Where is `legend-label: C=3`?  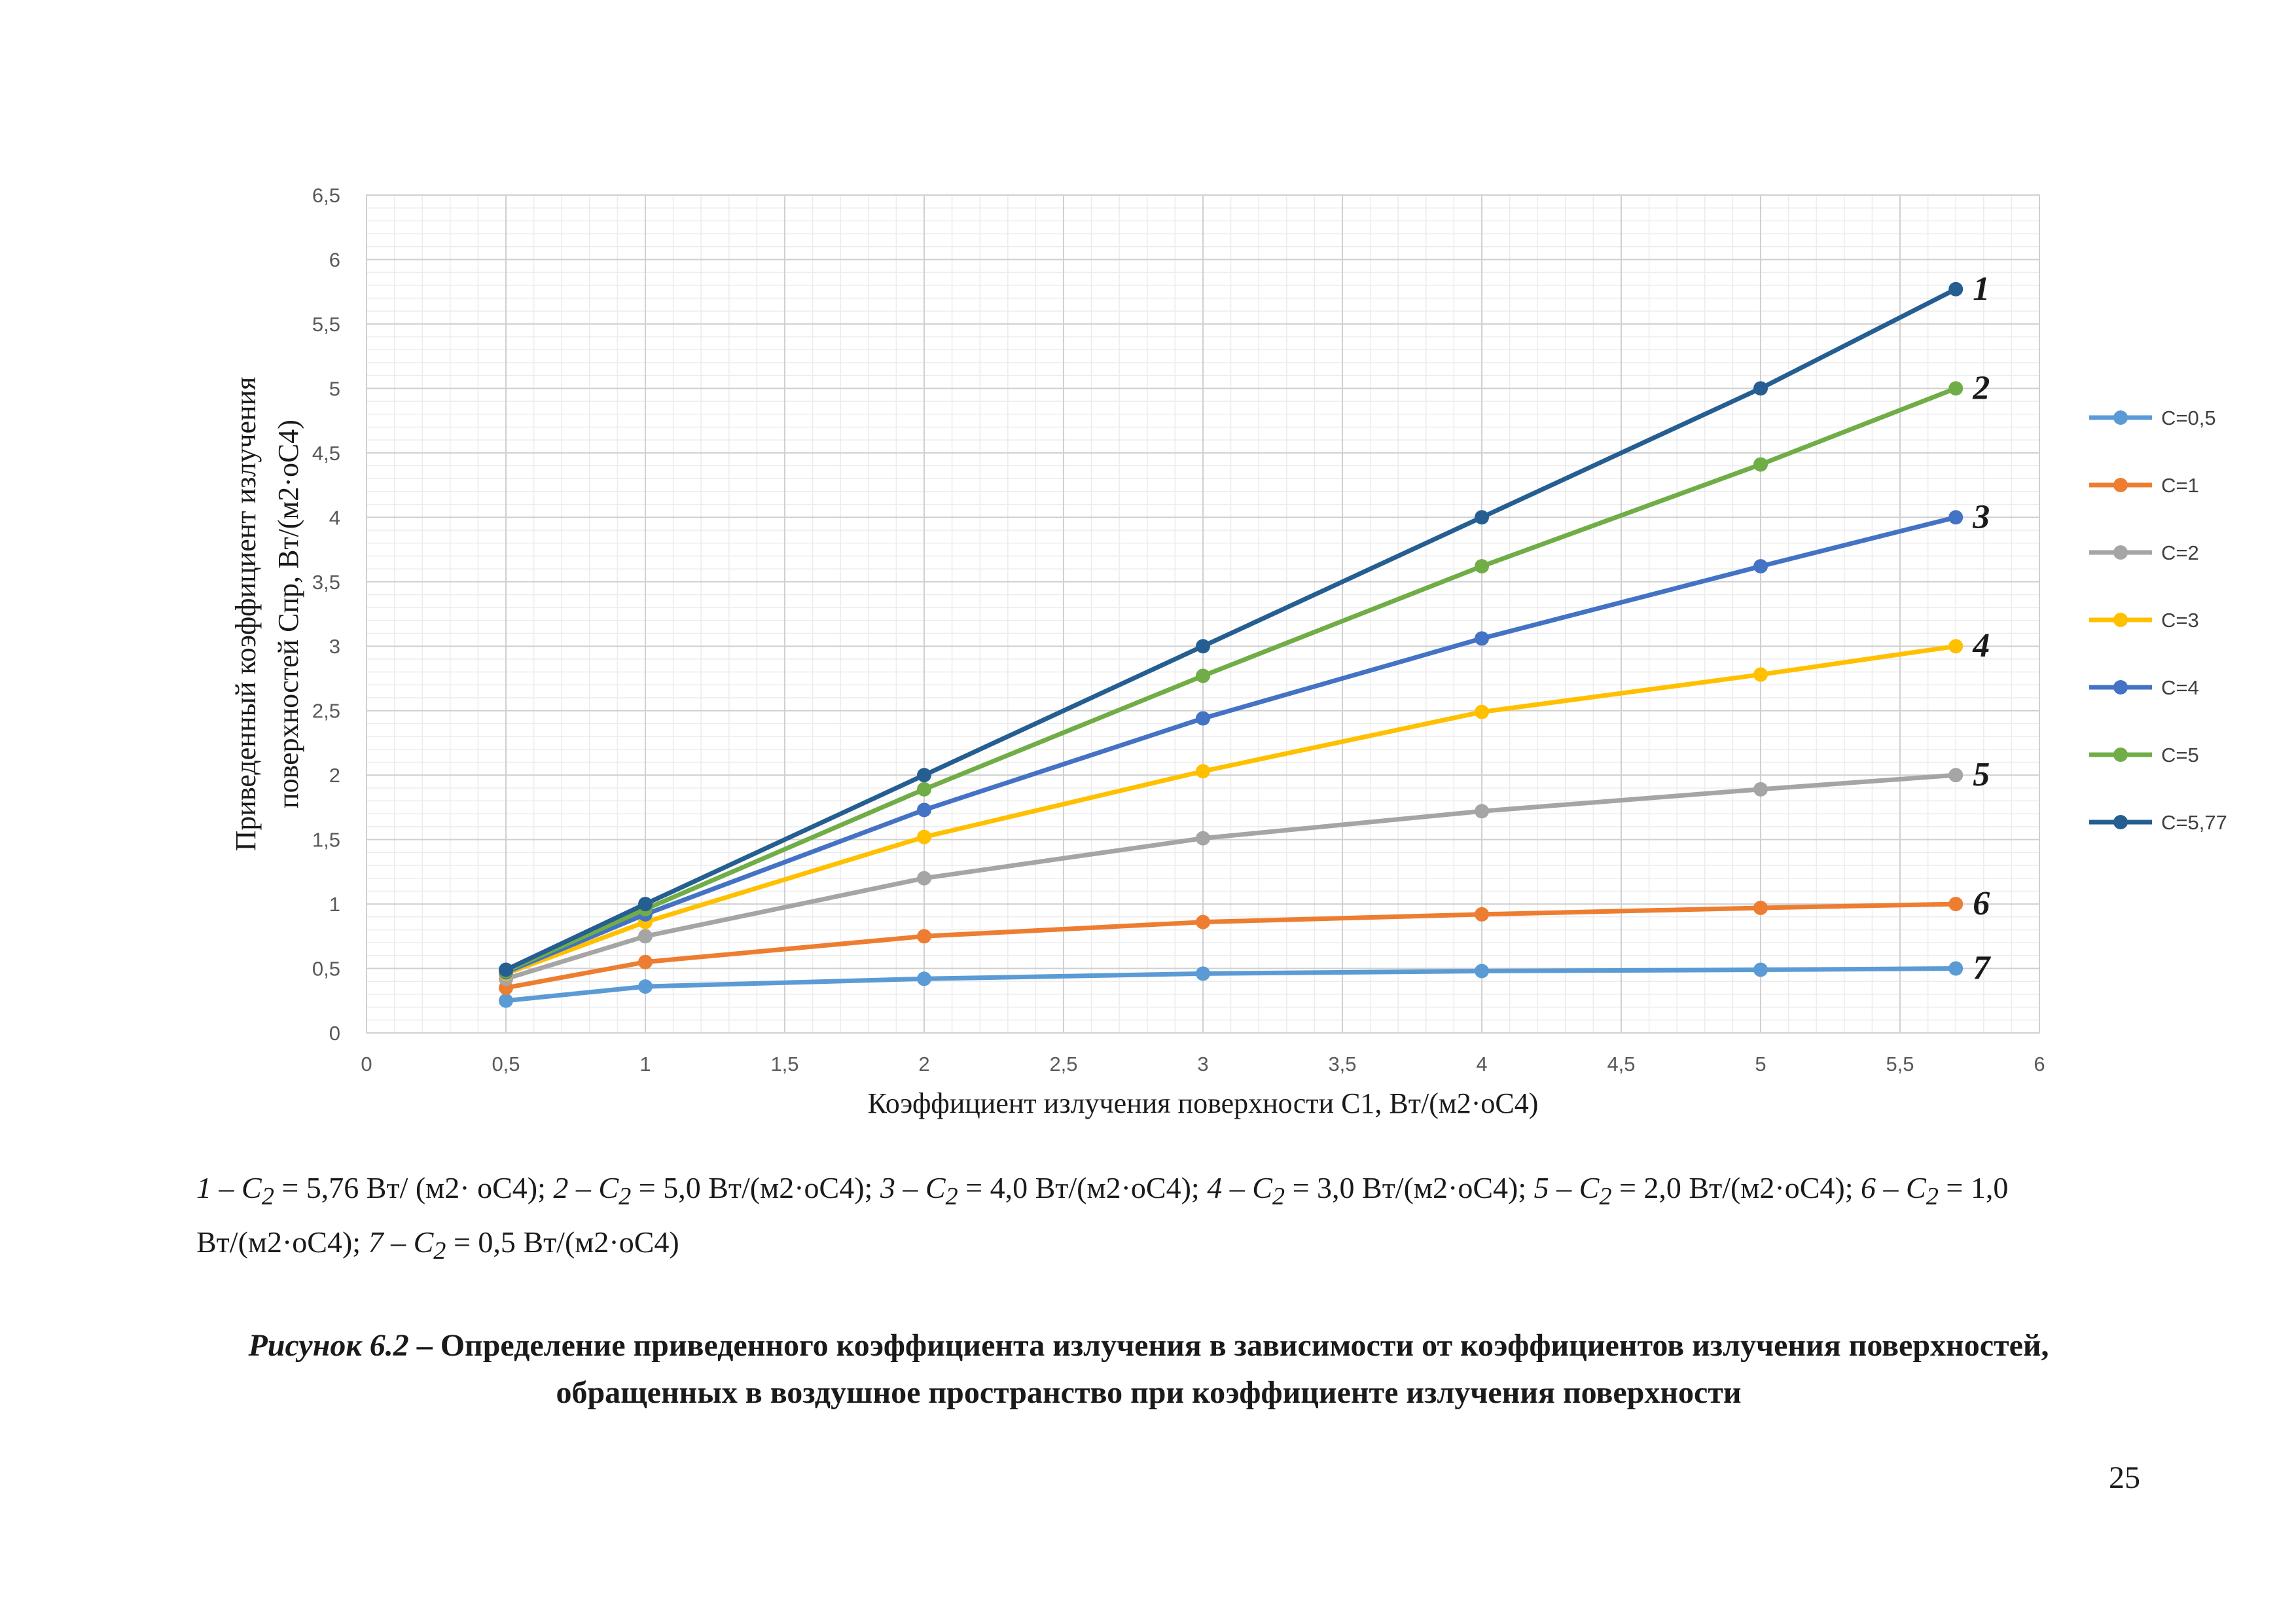
legend-label: C=3 is located at coordinates (2180, 620).